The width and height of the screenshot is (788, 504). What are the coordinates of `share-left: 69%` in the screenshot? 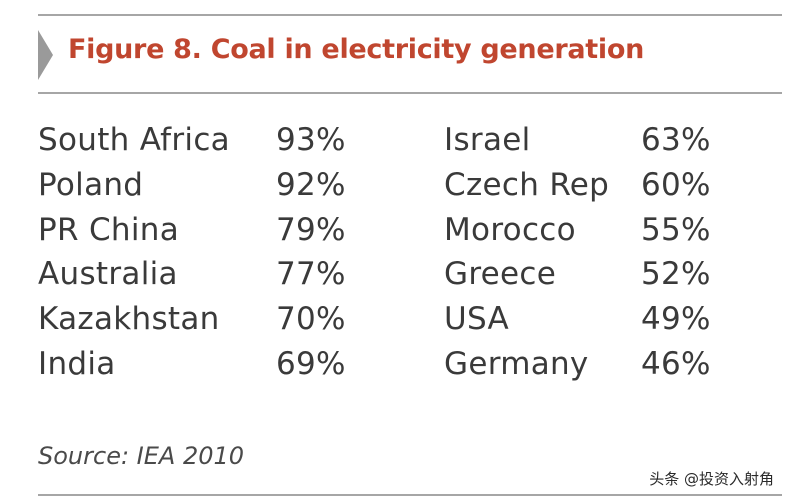 It's located at (311, 364).